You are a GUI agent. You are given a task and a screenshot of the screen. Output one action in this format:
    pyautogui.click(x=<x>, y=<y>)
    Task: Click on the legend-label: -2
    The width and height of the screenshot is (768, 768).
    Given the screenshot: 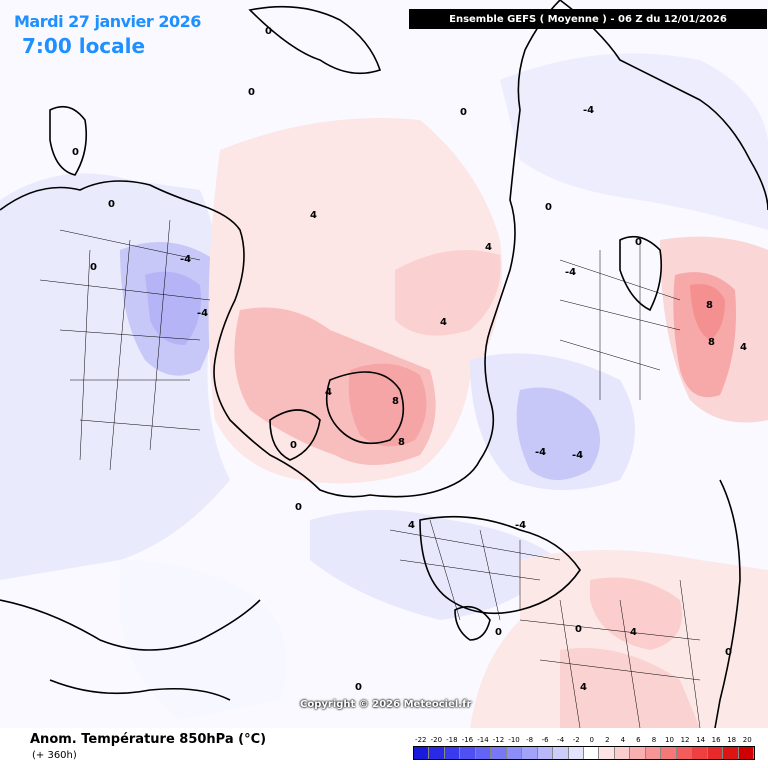 What is the action you would take?
    pyautogui.click(x=576, y=740)
    